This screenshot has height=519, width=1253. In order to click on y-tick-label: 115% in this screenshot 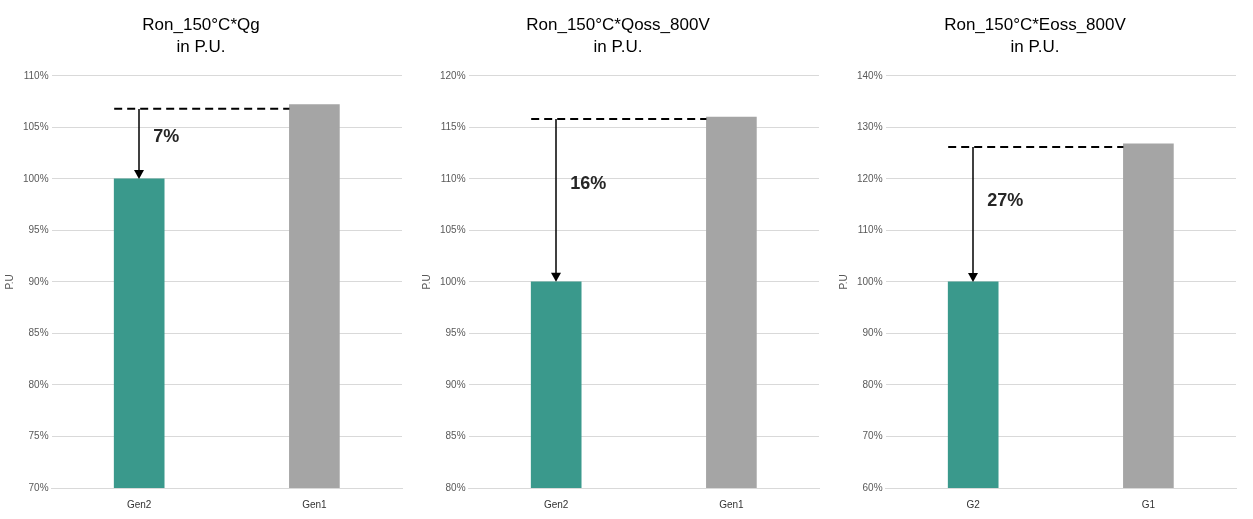, I will do `click(453, 127)`.